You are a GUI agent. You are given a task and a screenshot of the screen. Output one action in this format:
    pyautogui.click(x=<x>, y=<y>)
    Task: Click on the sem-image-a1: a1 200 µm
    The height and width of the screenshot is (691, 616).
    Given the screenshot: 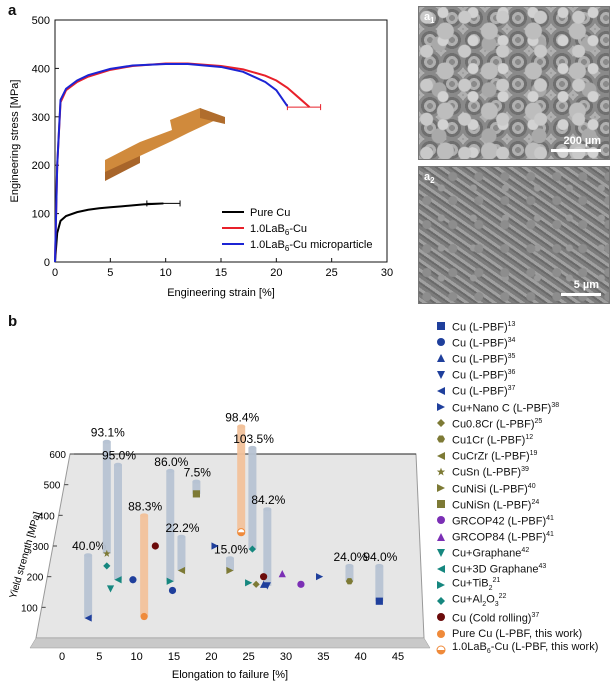 What is the action you would take?
    pyautogui.click(x=514, y=83)
    